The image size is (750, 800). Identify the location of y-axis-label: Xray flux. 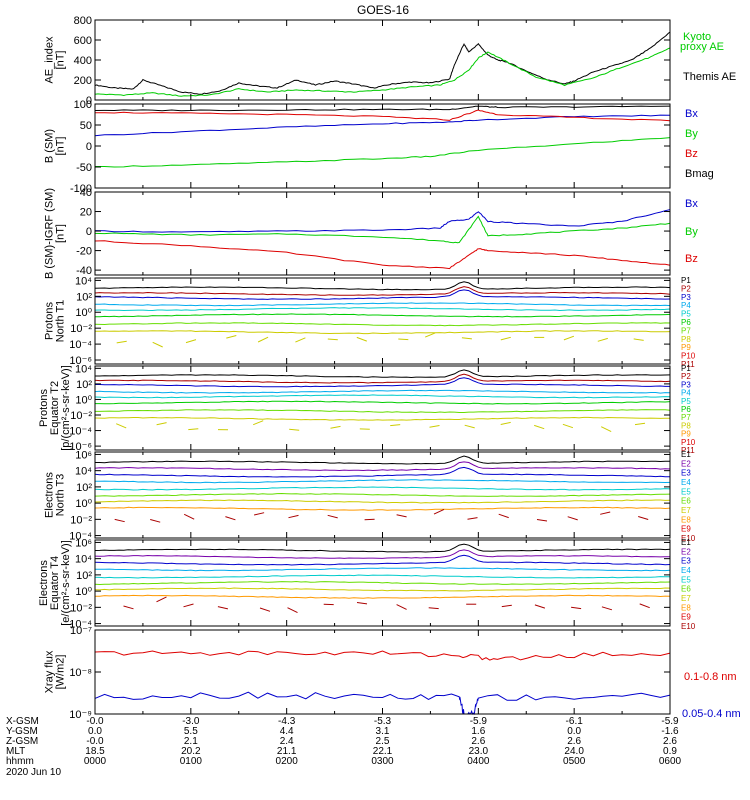
(50, 671).